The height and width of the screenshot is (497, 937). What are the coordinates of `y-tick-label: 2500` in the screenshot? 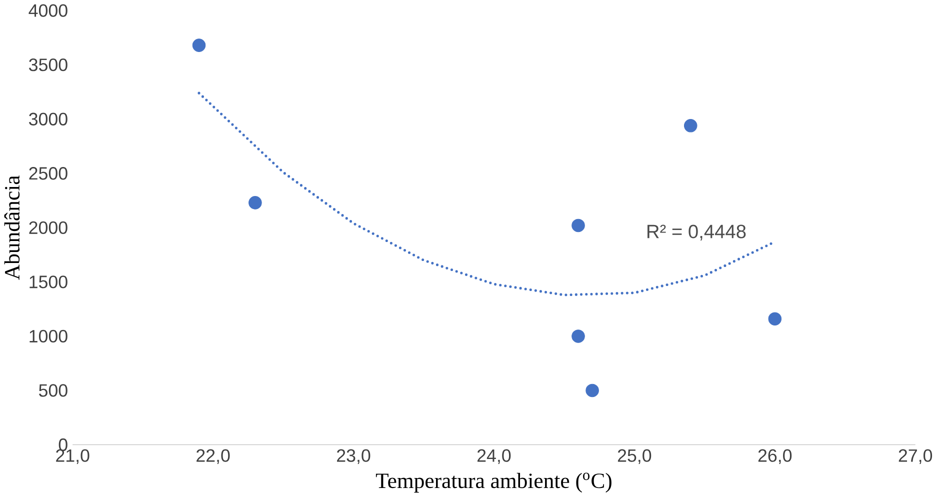 It's located at (48, 173).